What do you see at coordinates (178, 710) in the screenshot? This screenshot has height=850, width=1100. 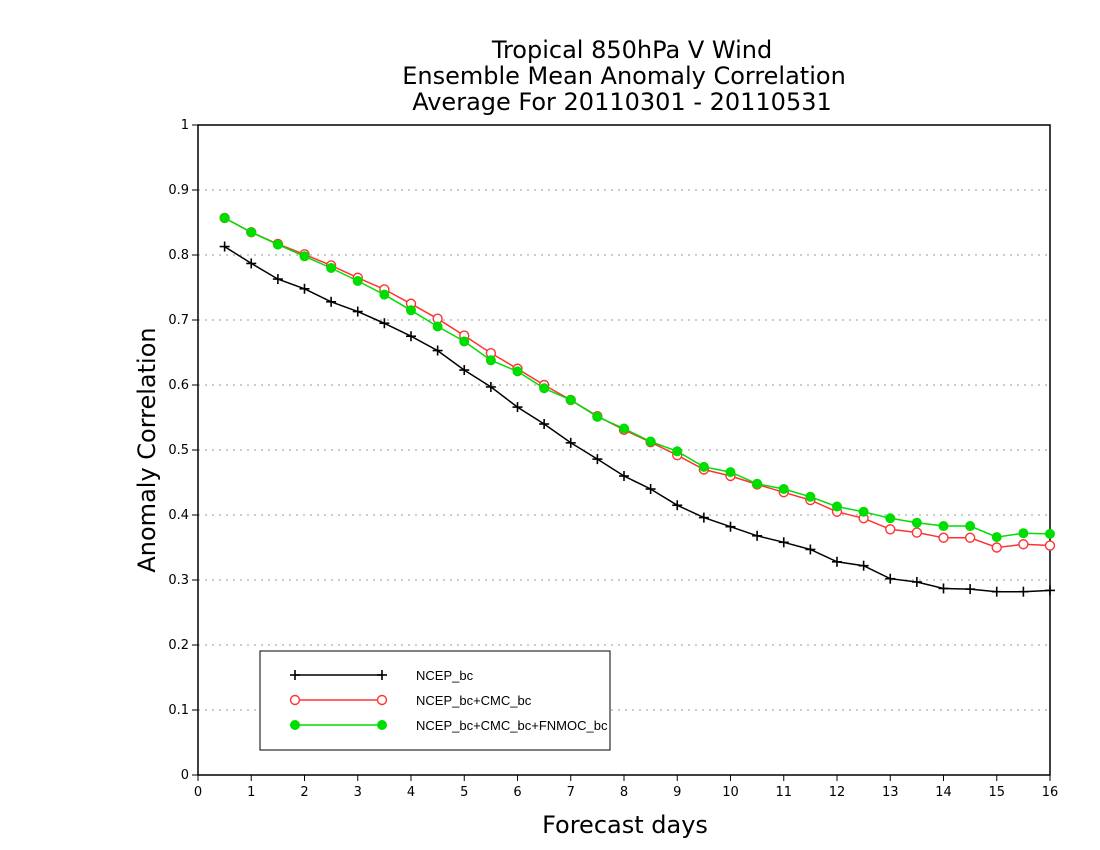 I see `y-tick-label: 0.1` at bounding box center [178, 710].